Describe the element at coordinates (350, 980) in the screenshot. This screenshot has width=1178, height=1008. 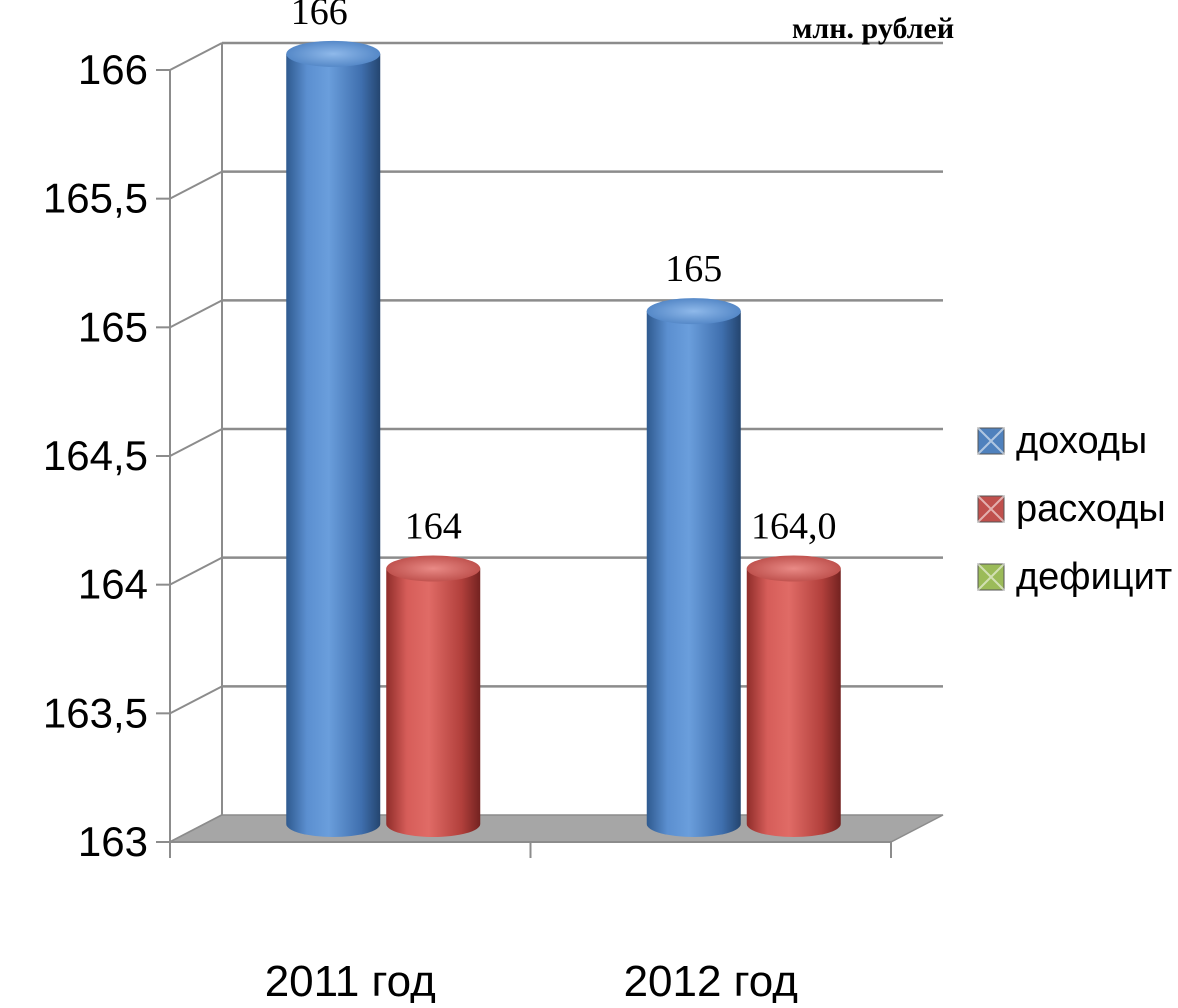
I see `x-tick-label: 2011 год` at that location.